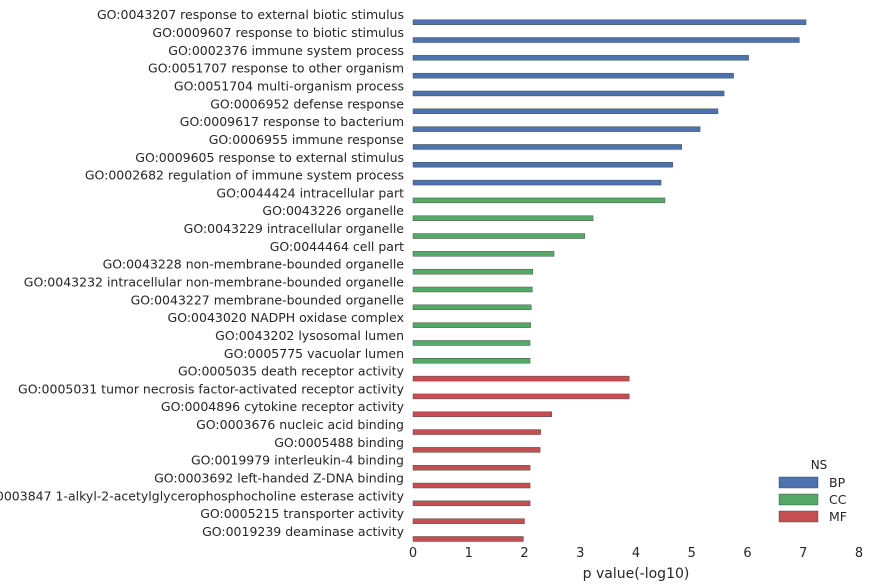  I want to click on category-label: GO:0005775 vacuolar lumen, so click(314, 353).